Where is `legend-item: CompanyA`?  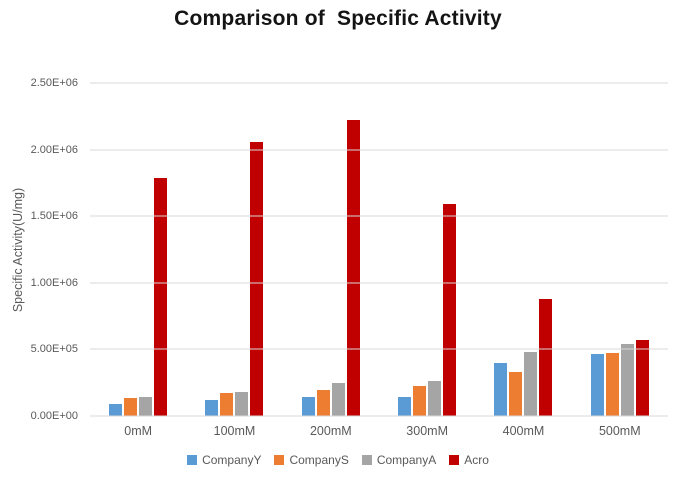 legend-item: CompanyA is located at coordinates (399, 460).